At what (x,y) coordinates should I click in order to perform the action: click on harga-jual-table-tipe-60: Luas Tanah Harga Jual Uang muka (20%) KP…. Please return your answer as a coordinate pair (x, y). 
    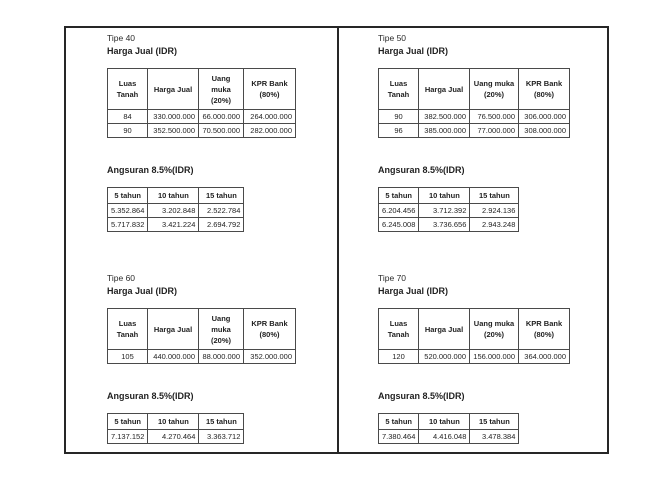
    Looking at the image, I should click on (201, 336).